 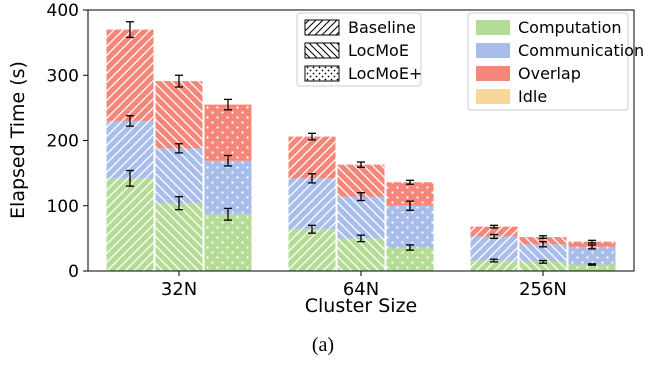 I want to click on legend-label: Idle, so click(x=532, y=96).